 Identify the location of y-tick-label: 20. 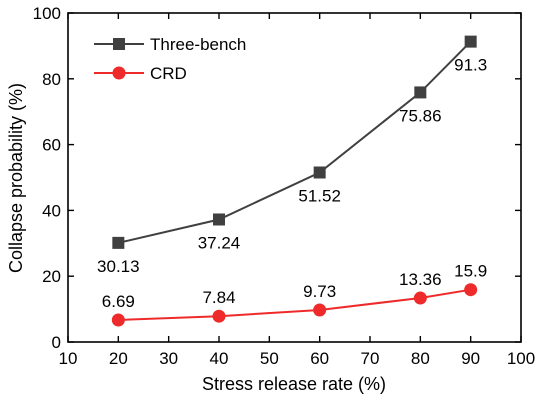
(51, 276).